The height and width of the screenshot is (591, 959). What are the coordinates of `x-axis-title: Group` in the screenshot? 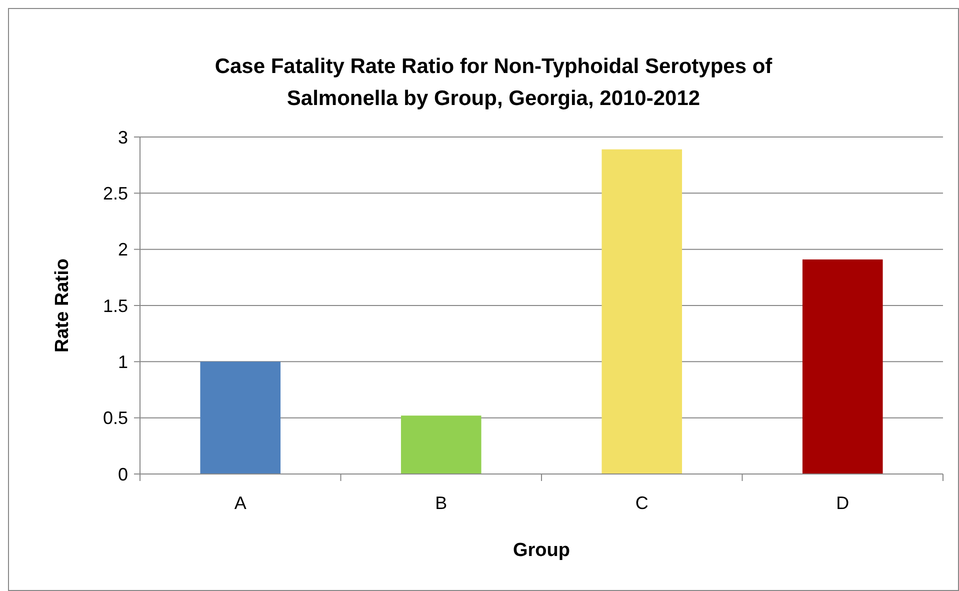 It's located at (541, 550).